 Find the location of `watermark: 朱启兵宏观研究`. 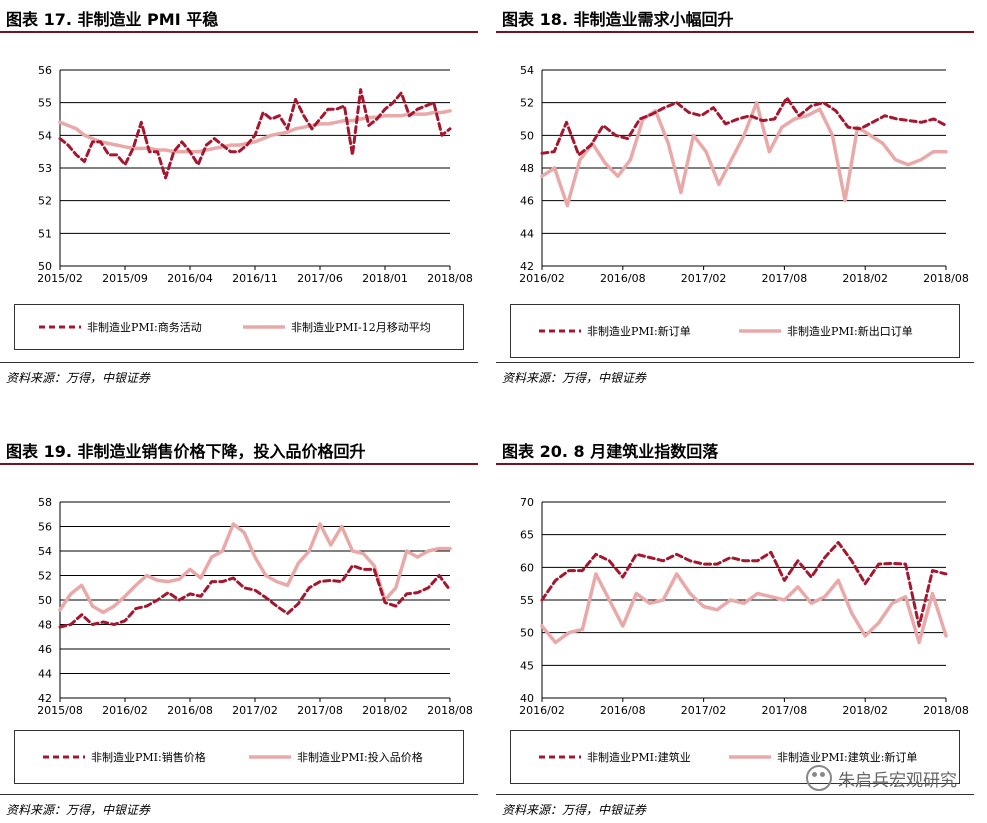

watermark: 朱启兵宏观研究 is located at coordinates (881, 778).